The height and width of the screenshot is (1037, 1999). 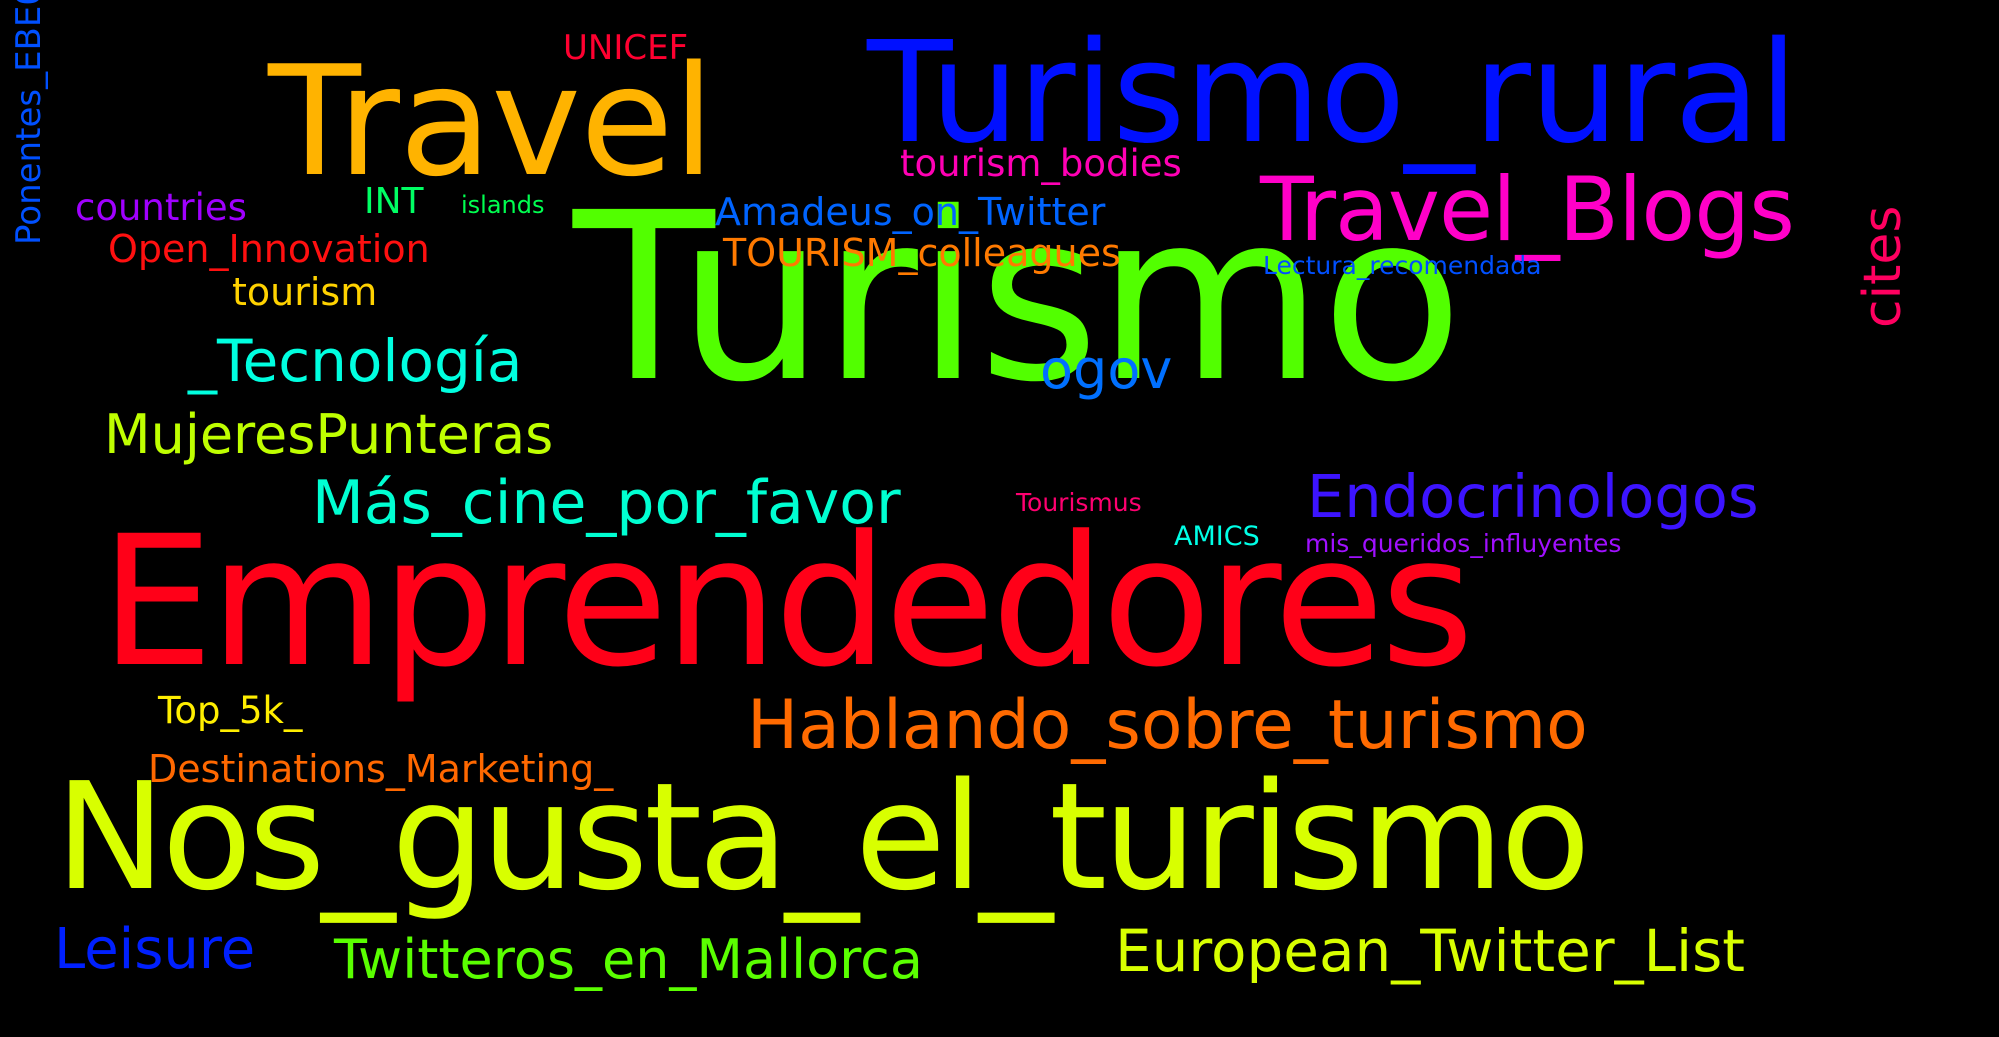 I want to click on word-countries: countries, so click(x=161, y=207).